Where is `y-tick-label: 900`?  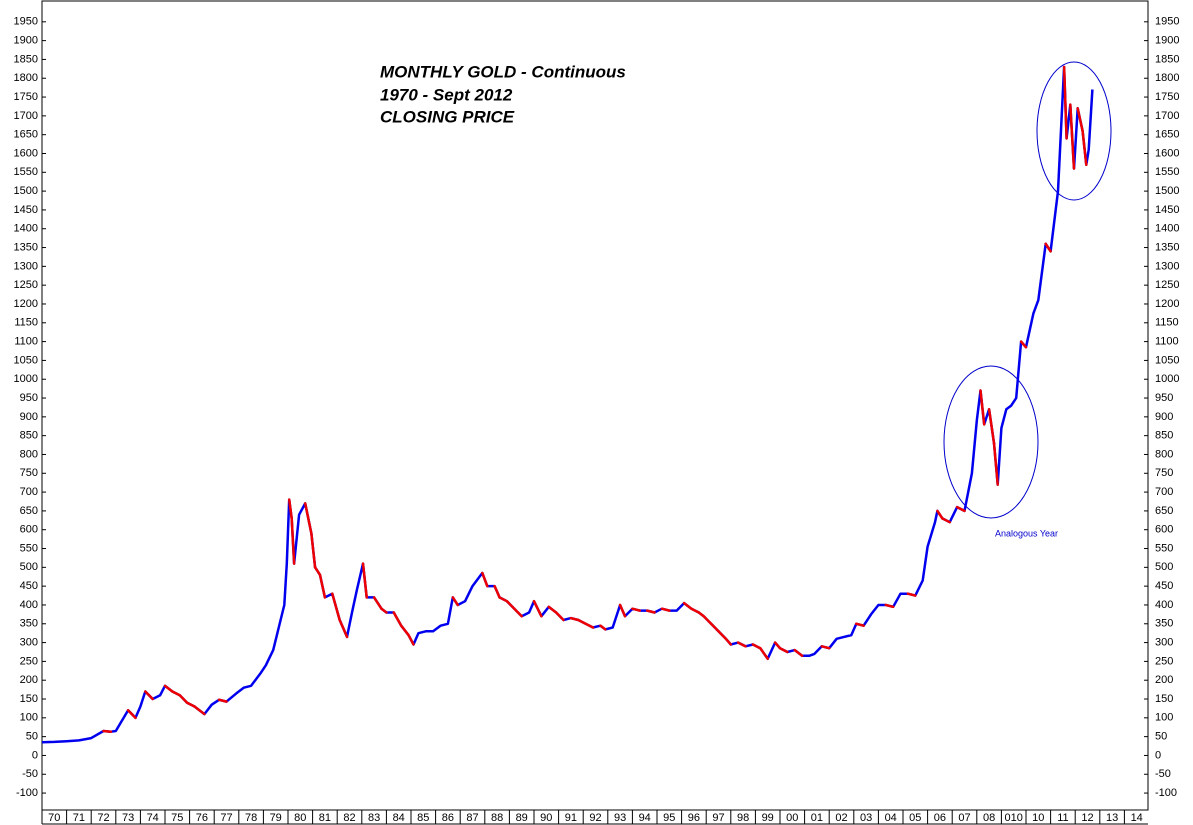
y-tick-label: 900 is located at coordinates (29, 417).